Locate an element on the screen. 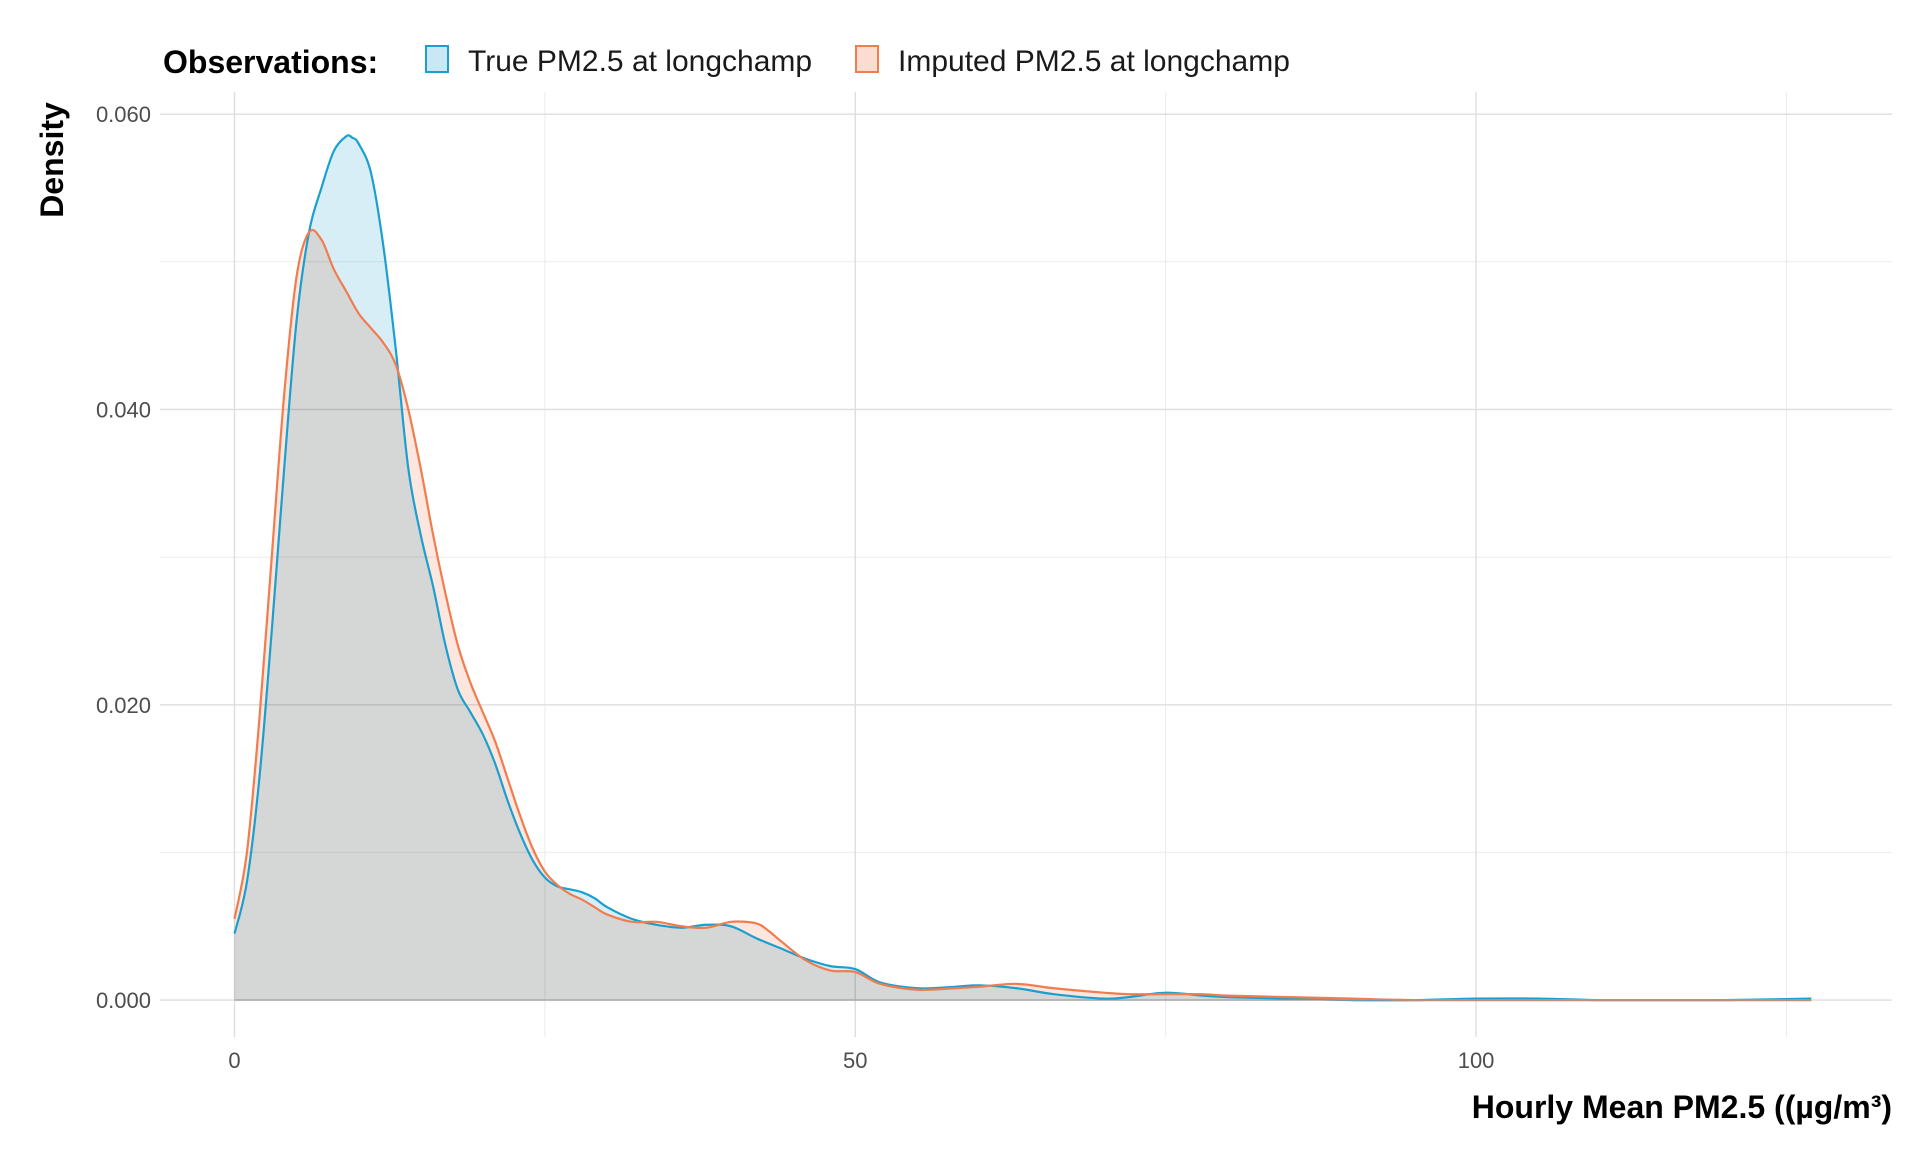  y-tick-label-2: 0.040 is located at coordinates (123, 409).